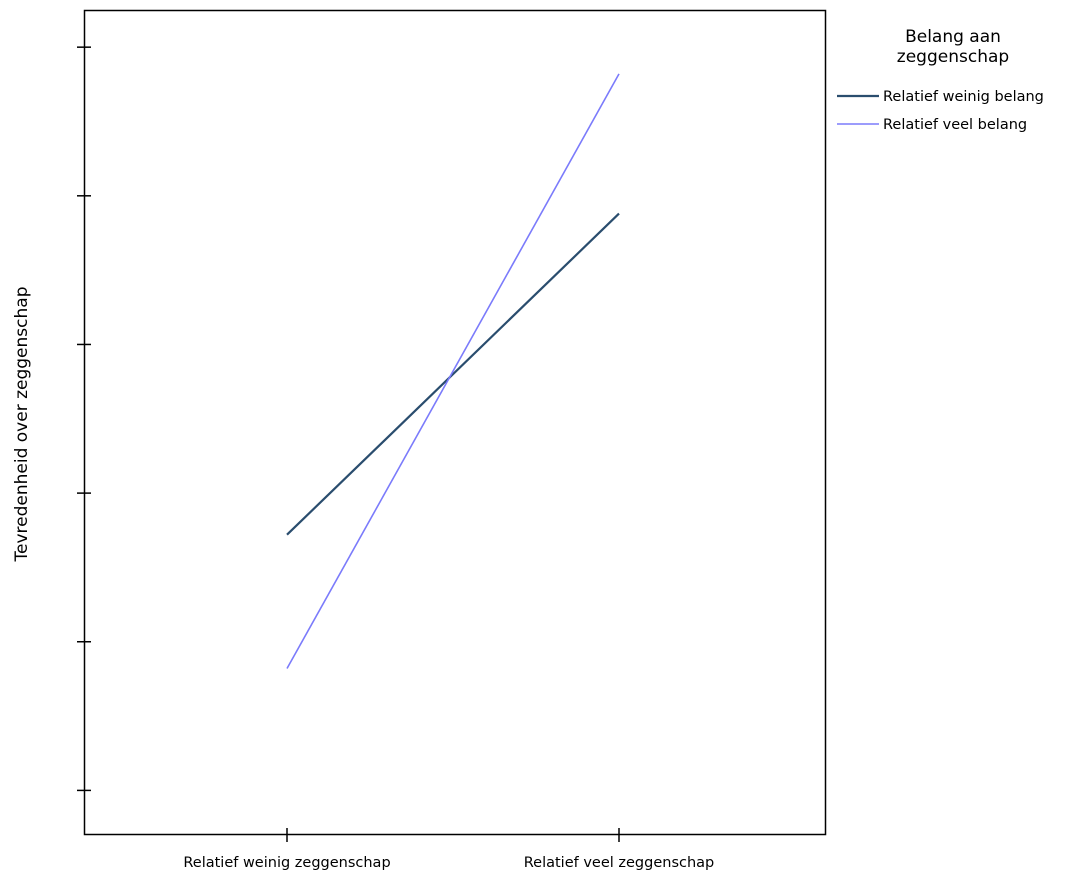  I want to click on y-axis-label: Tevredenheid over zeggenschap, so click(22, 425).